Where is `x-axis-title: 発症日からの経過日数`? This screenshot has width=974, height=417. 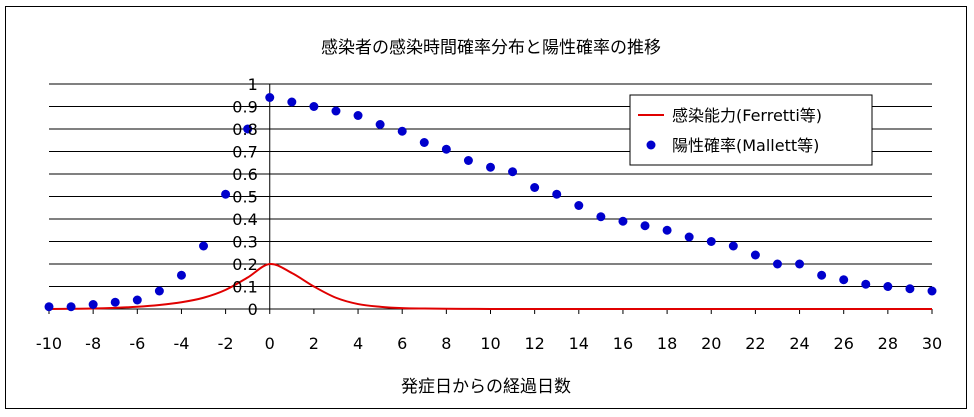
x-axis-title: 発症日からの経過日数 is located at coordinates (486, 387).